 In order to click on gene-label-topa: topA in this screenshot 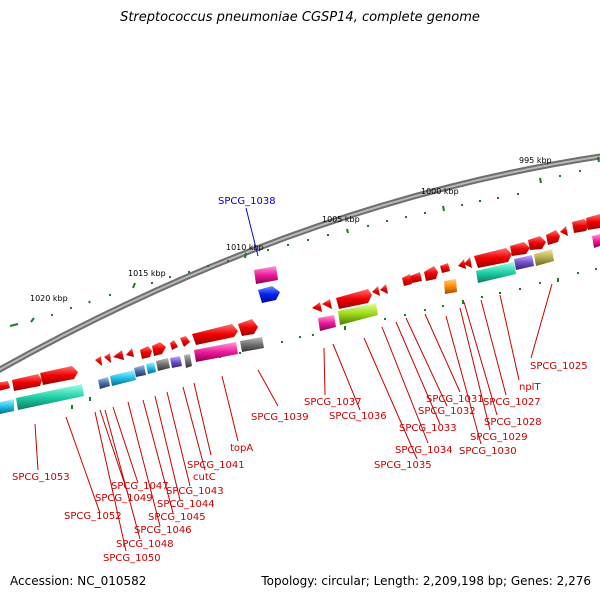, I will do `click(241, 448)`.